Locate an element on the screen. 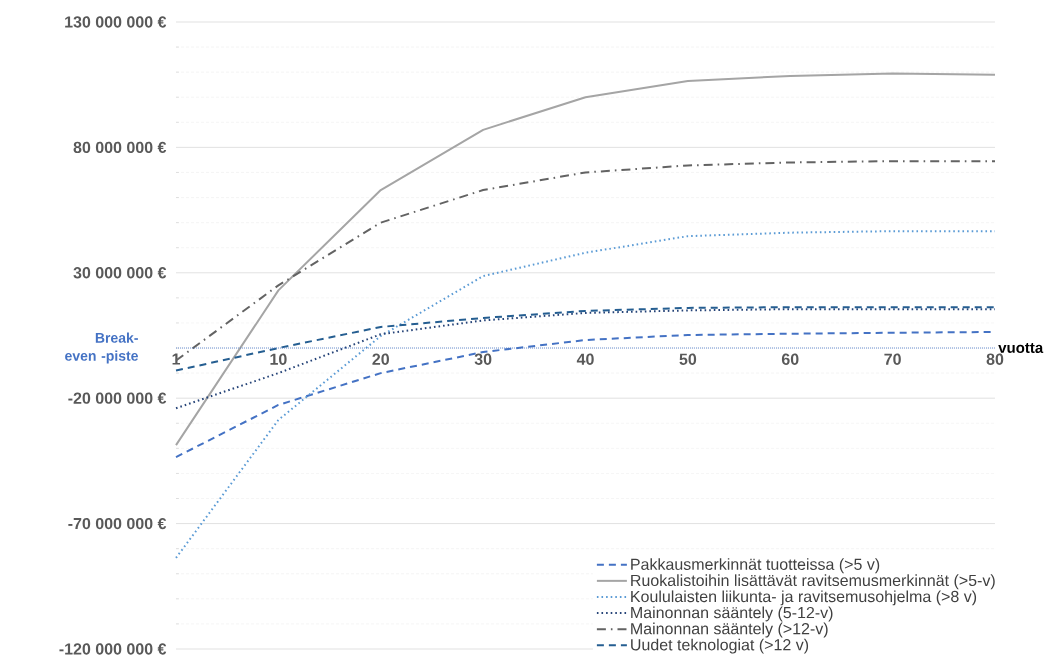 The image size is (1054, 658). x-tick-label: 10 is located at coordinates (278, 359).